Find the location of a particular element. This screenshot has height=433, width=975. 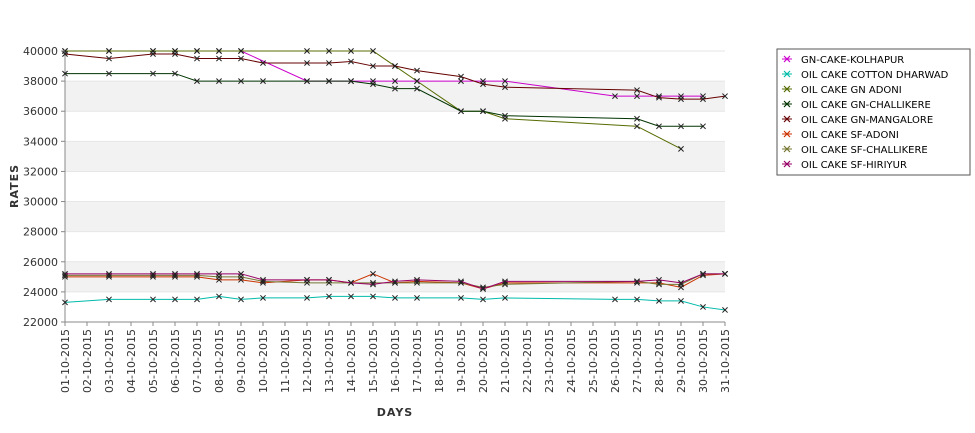

x-tick-label: 10-10-2015 is located at coordinates (263, 361).